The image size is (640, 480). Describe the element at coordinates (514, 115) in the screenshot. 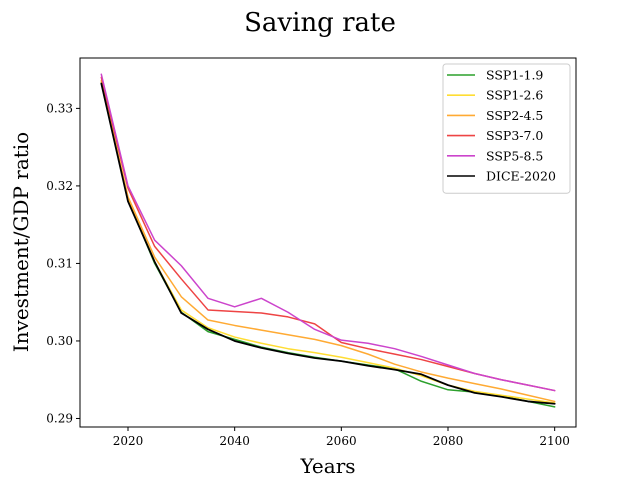

I see `legend-label: SSP2-4.5` at that location.